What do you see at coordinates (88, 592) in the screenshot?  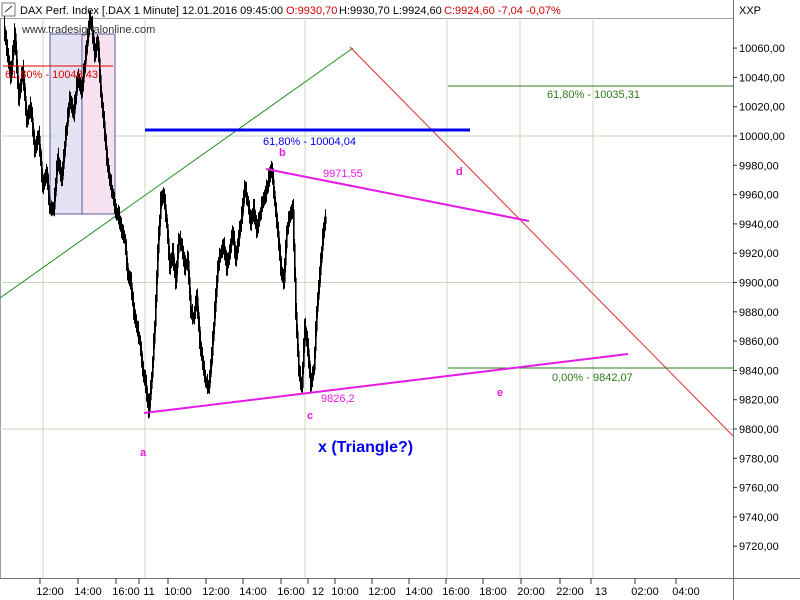 I see `x-tick-label: 14:00` at bounding box center [88, 592].